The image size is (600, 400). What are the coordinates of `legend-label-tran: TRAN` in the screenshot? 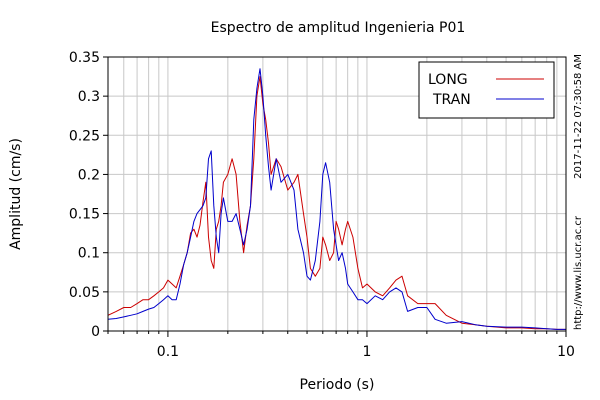 It's located at (451, 100).